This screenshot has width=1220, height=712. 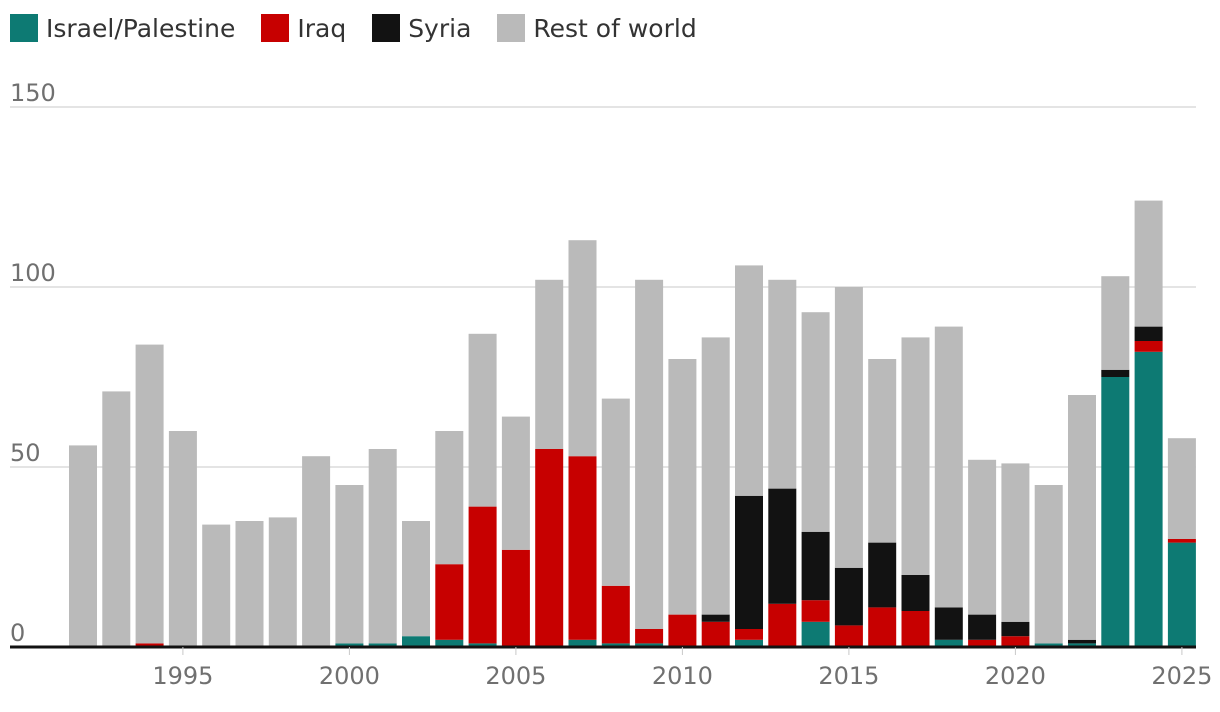 What do you see at coordinates (322, 28) in the screenshot?
I see `legend-label: Iraq` at bounding box center [322, 28].